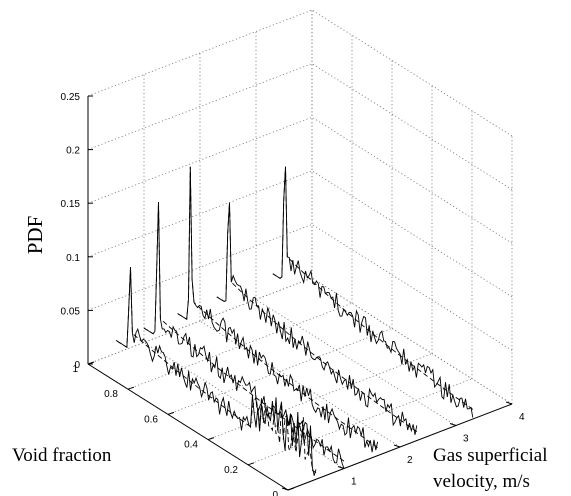 The width and height of the screenshot is (571, 496). What do you see at coordinates (522, 417) in the screenshot?
I see `y-tick-label: 4` at bounding box center [522, 417].